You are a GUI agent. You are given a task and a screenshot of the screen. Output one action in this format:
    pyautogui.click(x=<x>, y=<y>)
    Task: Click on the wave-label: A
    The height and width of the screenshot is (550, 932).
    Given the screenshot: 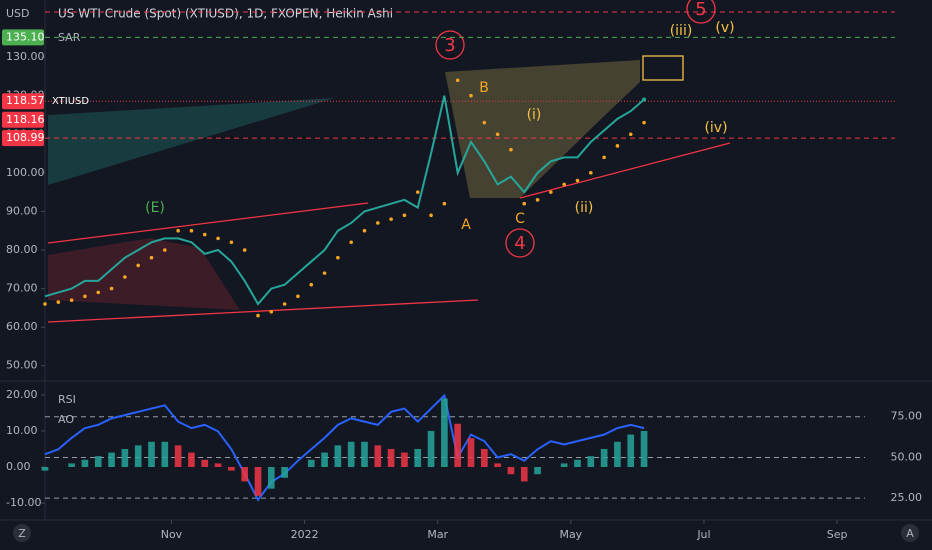 What is the action you would take?
    pyautogui.click(x=466, y=225)
    